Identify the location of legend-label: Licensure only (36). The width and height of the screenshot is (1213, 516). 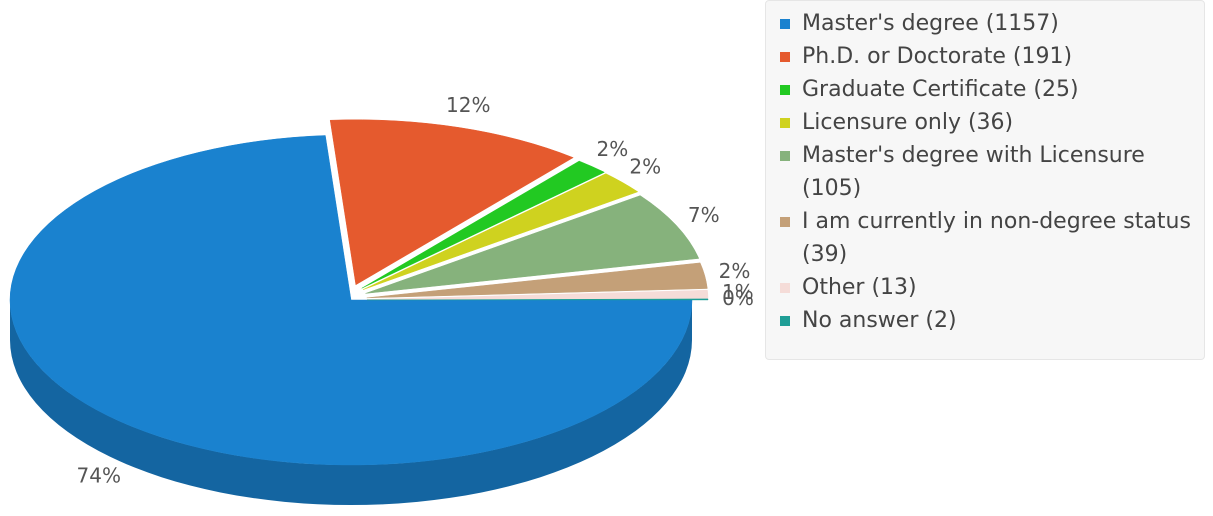
(908, 122).